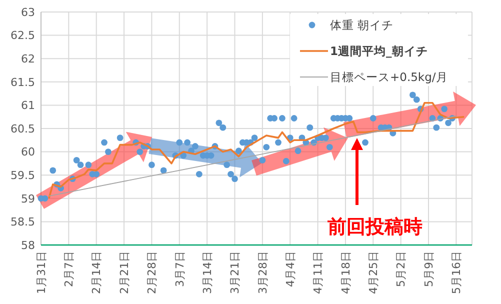 The height and width of the screenshot is (304, 501). Describe the element at coordinates (401, 269) in the screenshot. I see `x-tick-label: 5月2日` at that location.